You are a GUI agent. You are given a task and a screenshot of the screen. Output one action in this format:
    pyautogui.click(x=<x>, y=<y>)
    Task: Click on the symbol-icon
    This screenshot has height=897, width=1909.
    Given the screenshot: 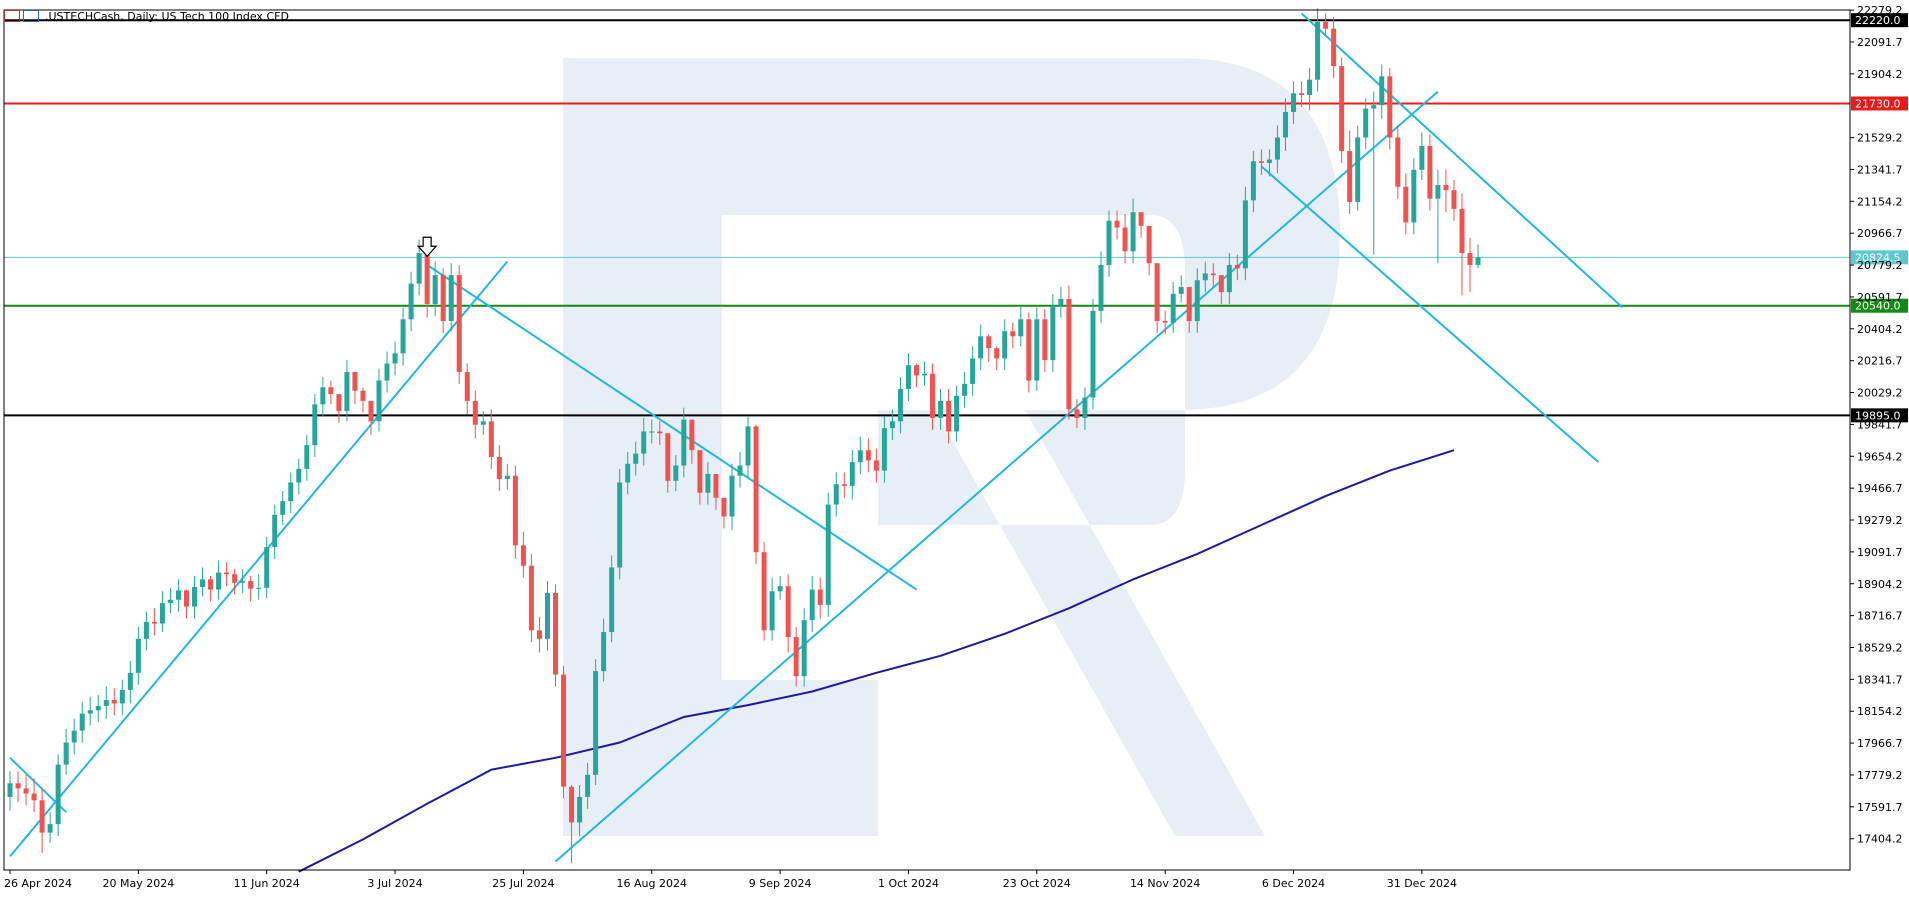 What is the action you would take?
    pyautogui.click(x=31, y=16)
    